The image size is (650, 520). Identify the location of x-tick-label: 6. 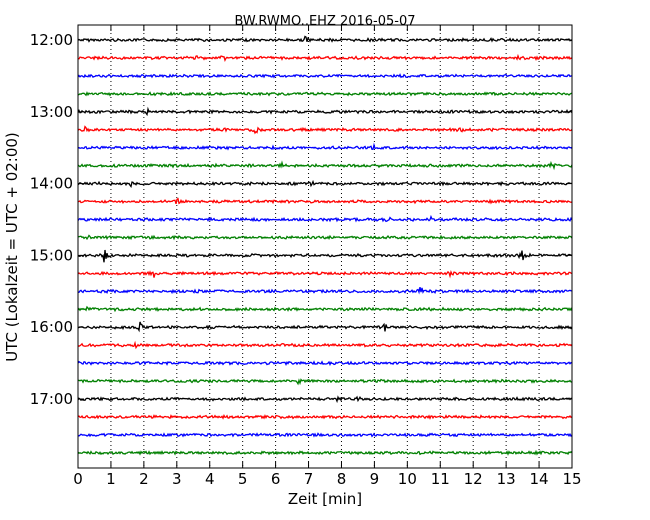
(276, 479).